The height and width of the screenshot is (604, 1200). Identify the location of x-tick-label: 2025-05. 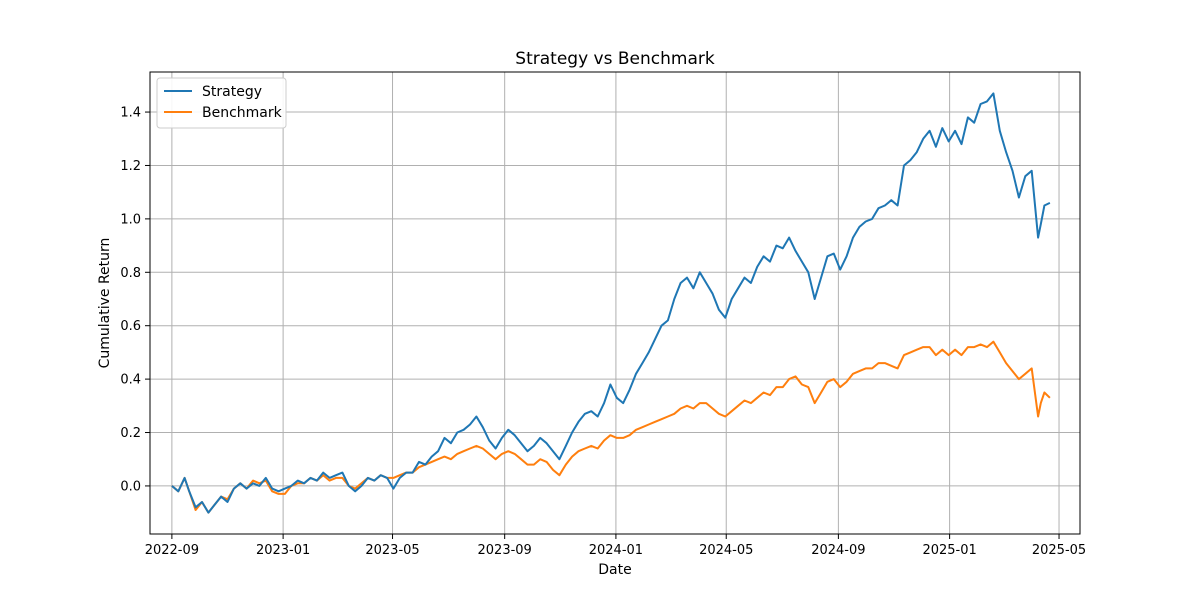
(1059, 550).